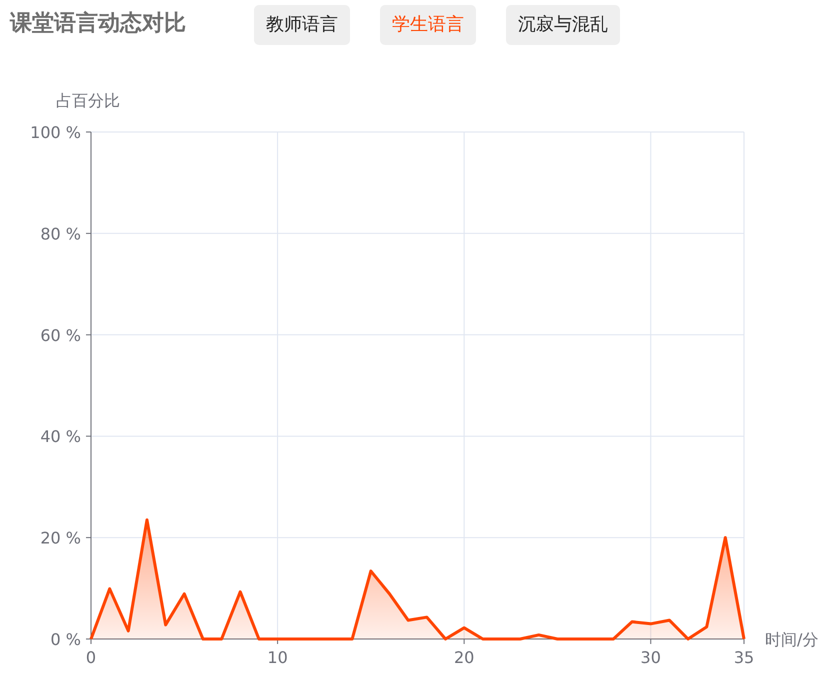 The height and width of the screenshot is (678, 834). I want to click on x-axis-title: 时间/分, so click(791, 639).